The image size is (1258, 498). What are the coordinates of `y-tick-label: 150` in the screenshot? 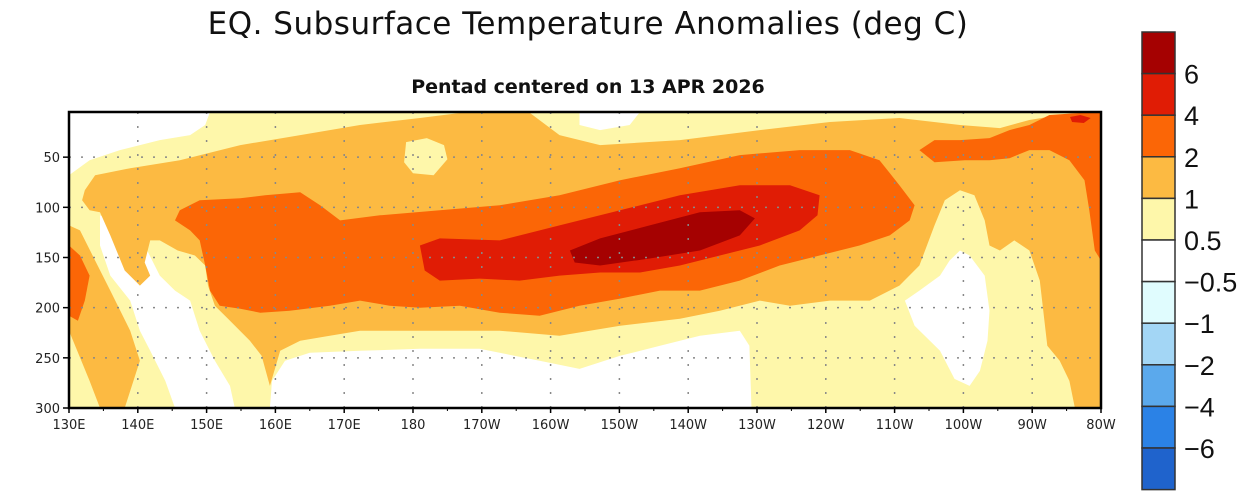 It's located at (47, 258).